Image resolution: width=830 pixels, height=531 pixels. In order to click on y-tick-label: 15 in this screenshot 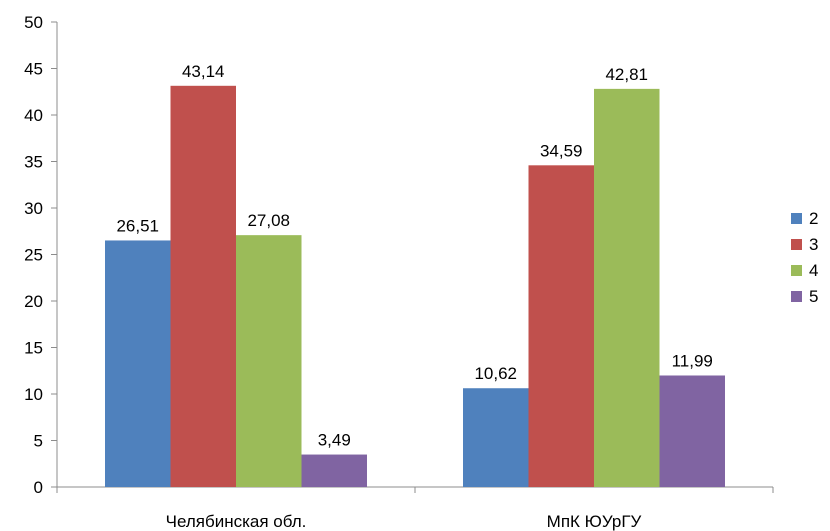, I will do `click(33, 348)`.